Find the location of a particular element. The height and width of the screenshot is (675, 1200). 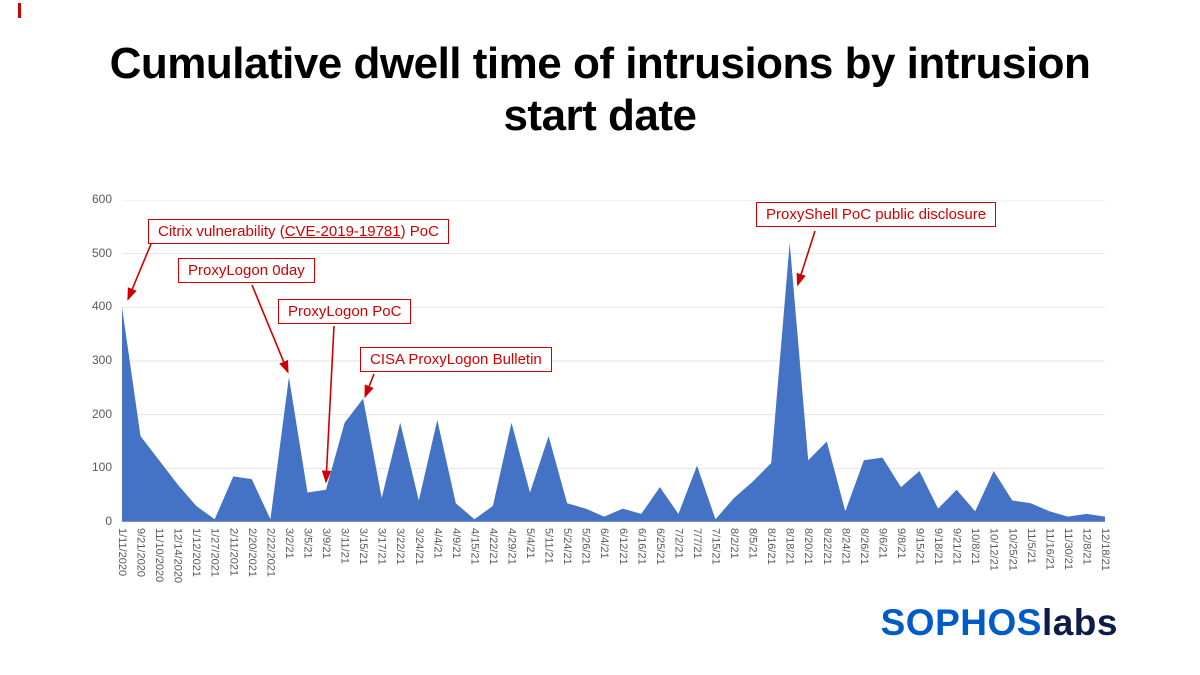

logo-labs: labs is located at coordinates (1079, 622).